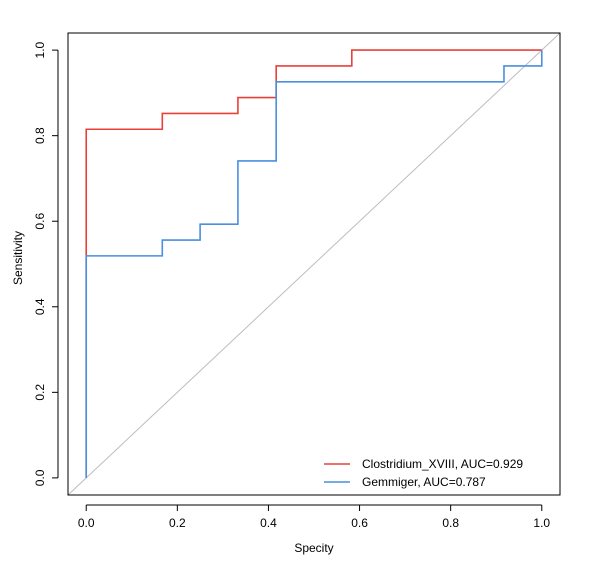 Image resolution: width=595 pixels, height=566 pixels. Describe the element at coordinates (424, 482) in the screenshot. I see `legend-label-2: Gemmiger, AUC=0.787` at that location.